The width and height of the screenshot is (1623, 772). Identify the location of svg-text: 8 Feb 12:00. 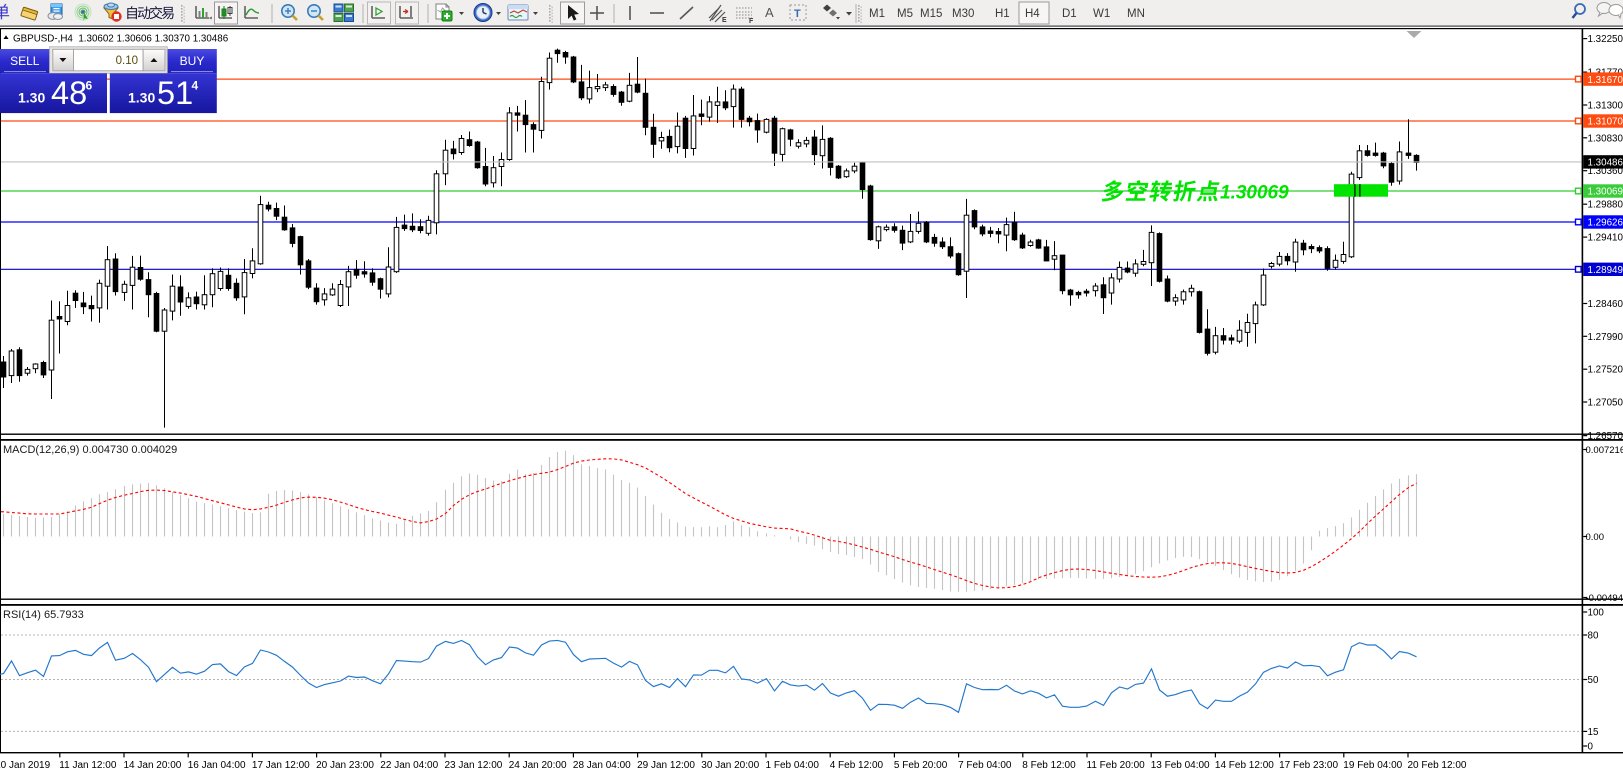
(1049, 765).